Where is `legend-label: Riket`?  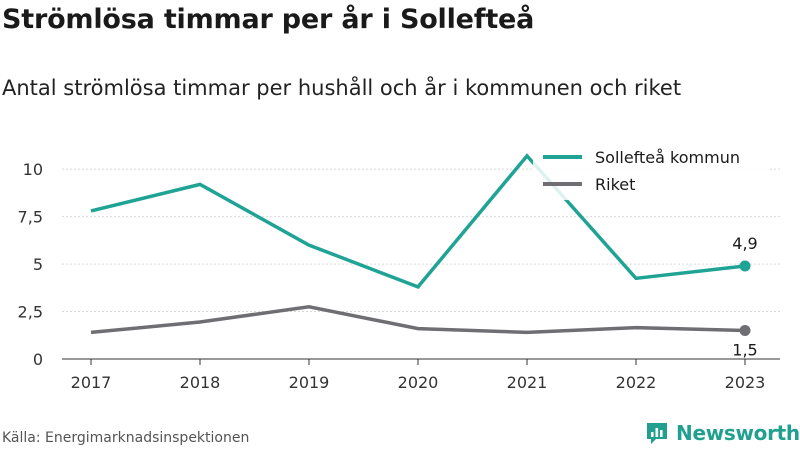
legend-label: Riket is located at coordinates (615, 184).